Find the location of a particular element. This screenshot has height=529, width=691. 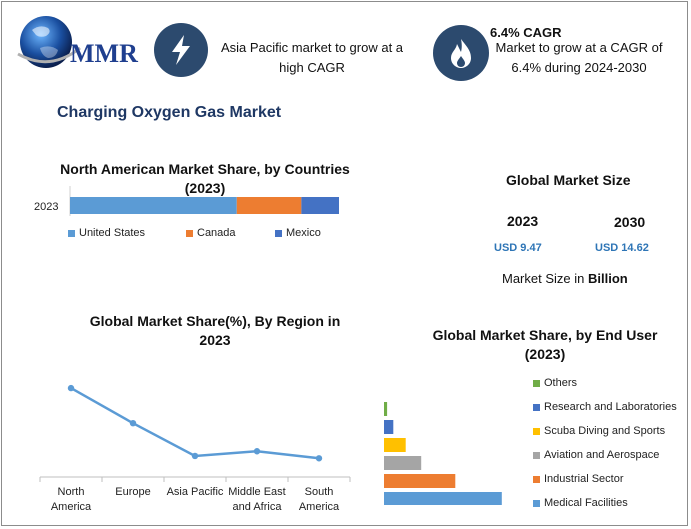

legend-label: Others is located at coordinates (561, 383).